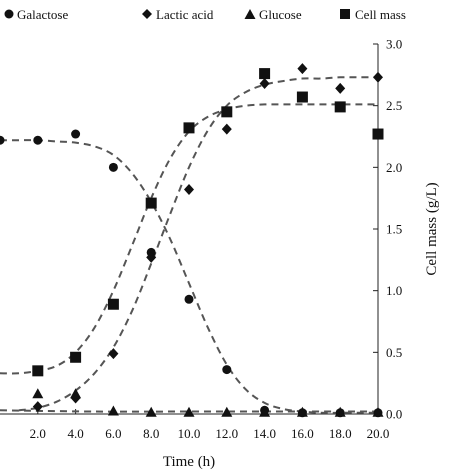 The width and height of the screenshot is (474, 474). I want to click on legend-item-lactic-acid: Lactic acid, so click(178, 14).